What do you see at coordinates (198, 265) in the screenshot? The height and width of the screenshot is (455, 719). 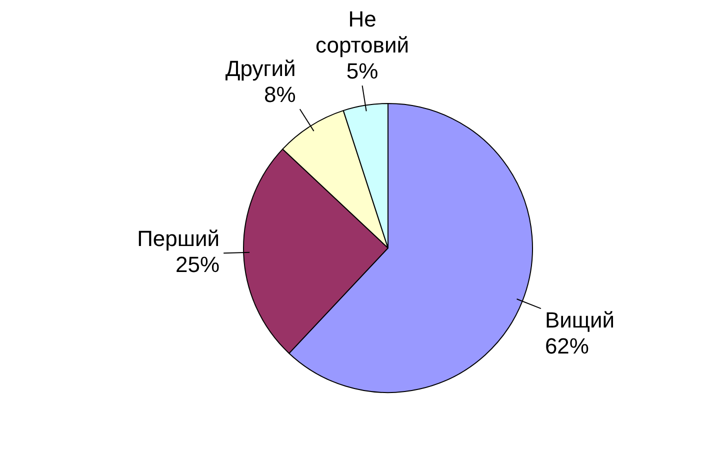 I see `data-label: 25%` at bounding box center [198, 265].